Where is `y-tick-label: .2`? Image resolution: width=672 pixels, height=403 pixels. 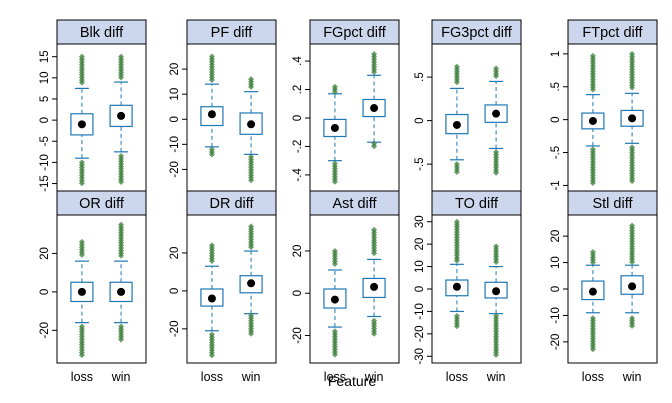
y-tick-label: .2 is located at coordinates (298, 90).